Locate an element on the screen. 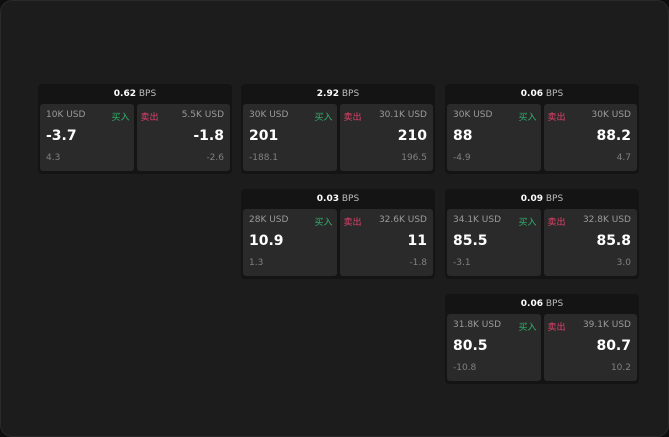 The width and height of the screenshot is (669, 437). buy-button: 30K USD 买入 88 -4.9 is located at coordinates (494, 137).